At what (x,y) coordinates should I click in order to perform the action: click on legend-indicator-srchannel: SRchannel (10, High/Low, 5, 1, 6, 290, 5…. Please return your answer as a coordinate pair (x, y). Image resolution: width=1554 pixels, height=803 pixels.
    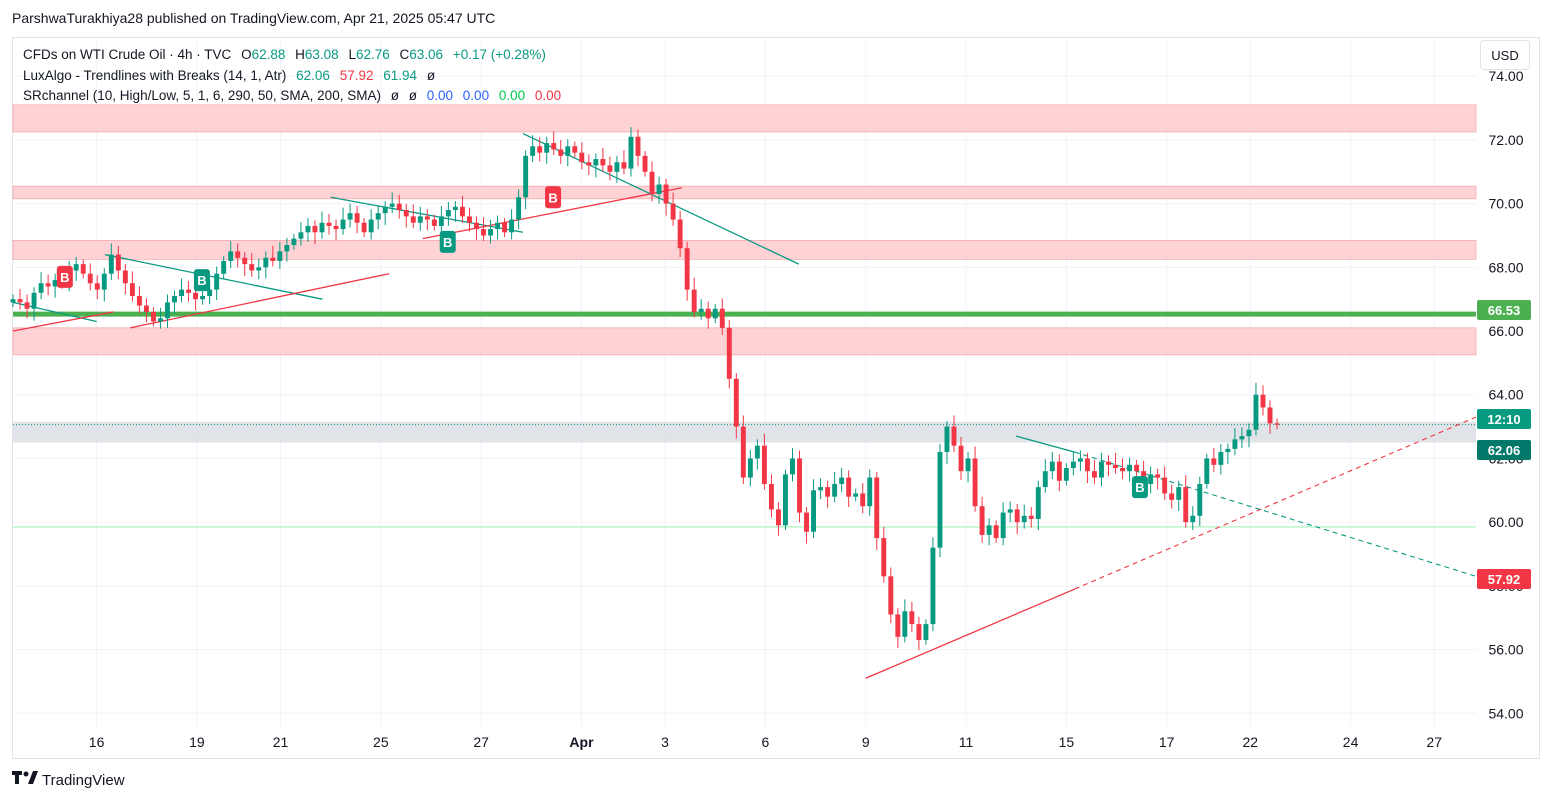
    Looking at the image, I should click on (292, 96).